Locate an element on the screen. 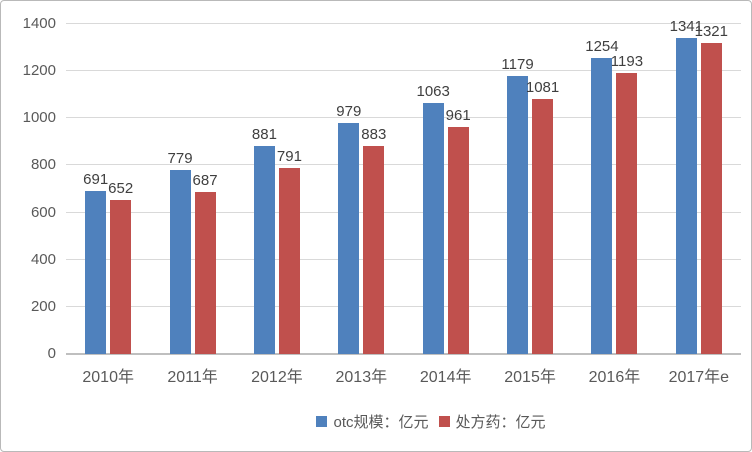 Image resolution: width=752 pixels, height=452 pixels. bar-series2-2011年 is located at coordinates (205, 273).